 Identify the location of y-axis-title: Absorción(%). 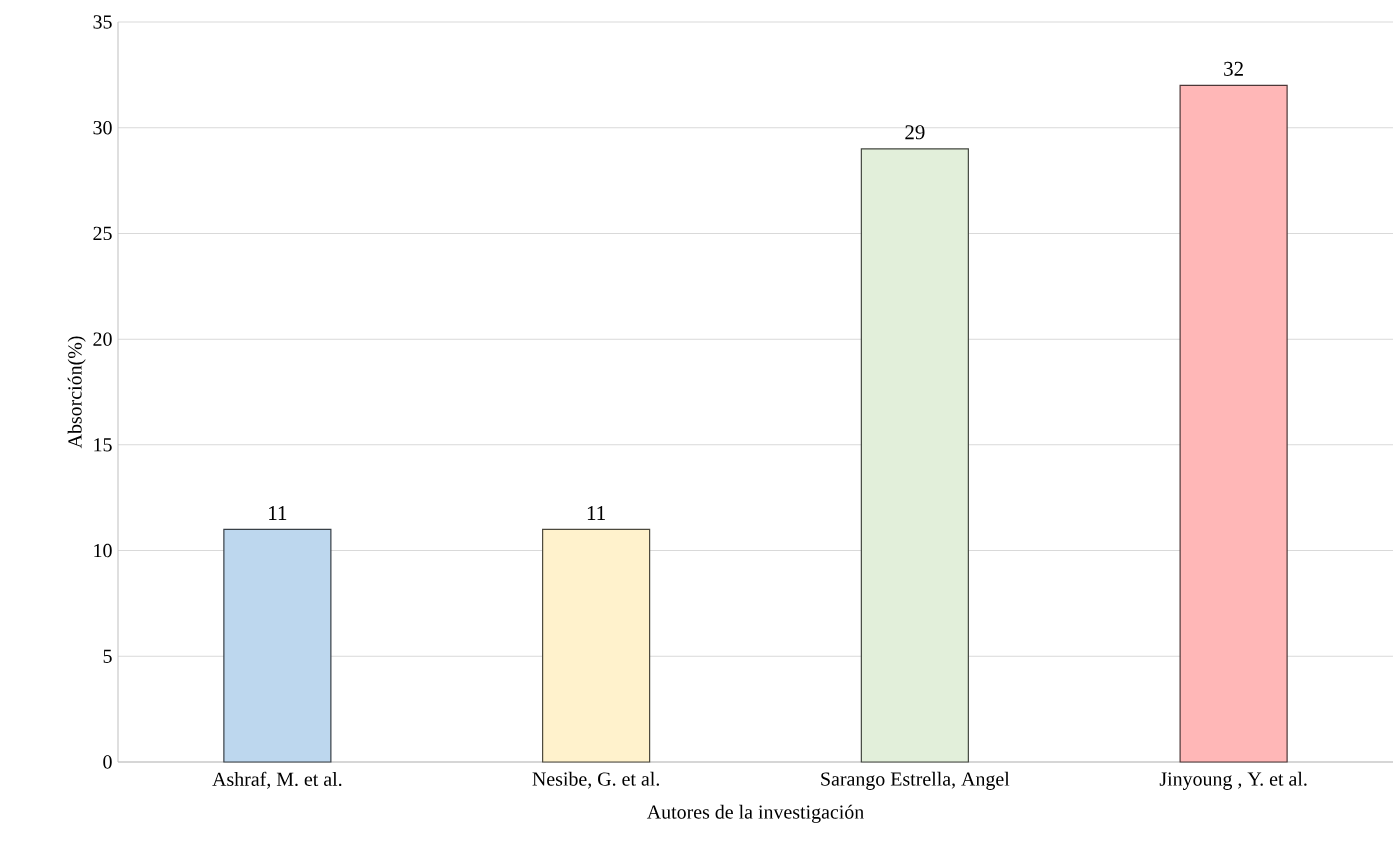
(76, 392).